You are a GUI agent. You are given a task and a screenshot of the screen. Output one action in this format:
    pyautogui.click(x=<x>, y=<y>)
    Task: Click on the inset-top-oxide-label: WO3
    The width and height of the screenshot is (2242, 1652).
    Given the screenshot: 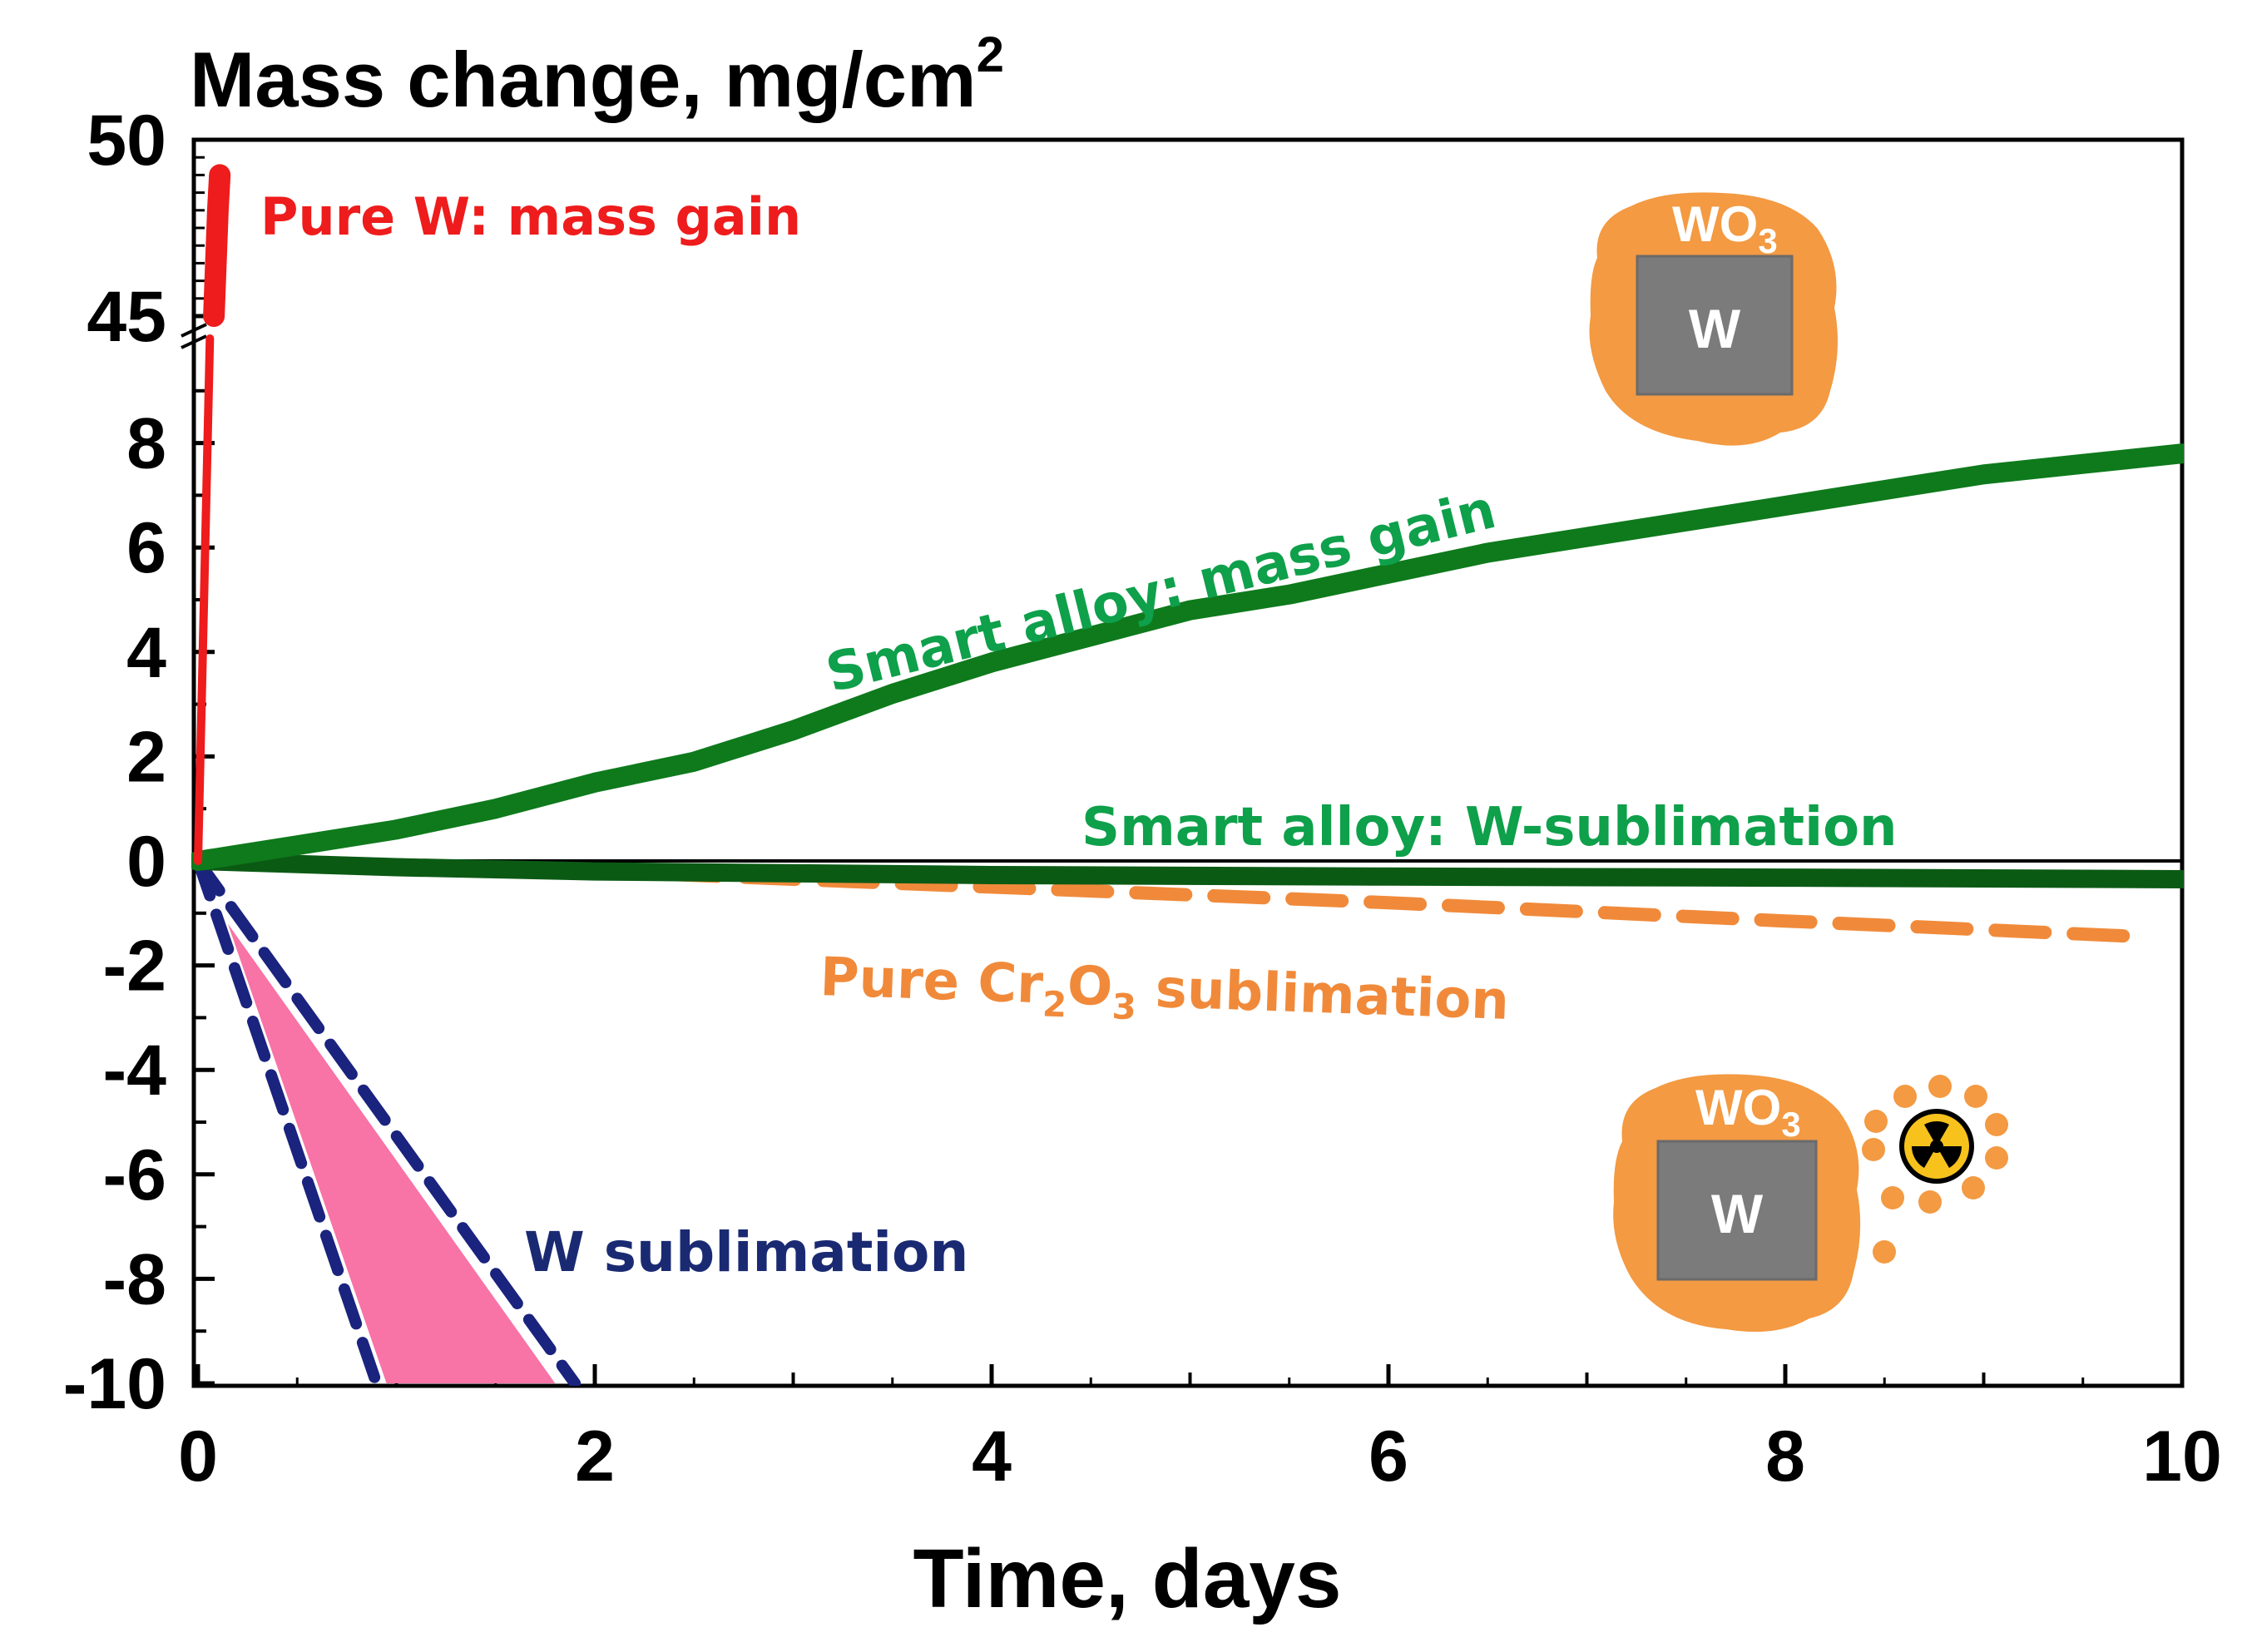 What is the action you would take?
    pyautogui.click(x=1725, y=228)
    